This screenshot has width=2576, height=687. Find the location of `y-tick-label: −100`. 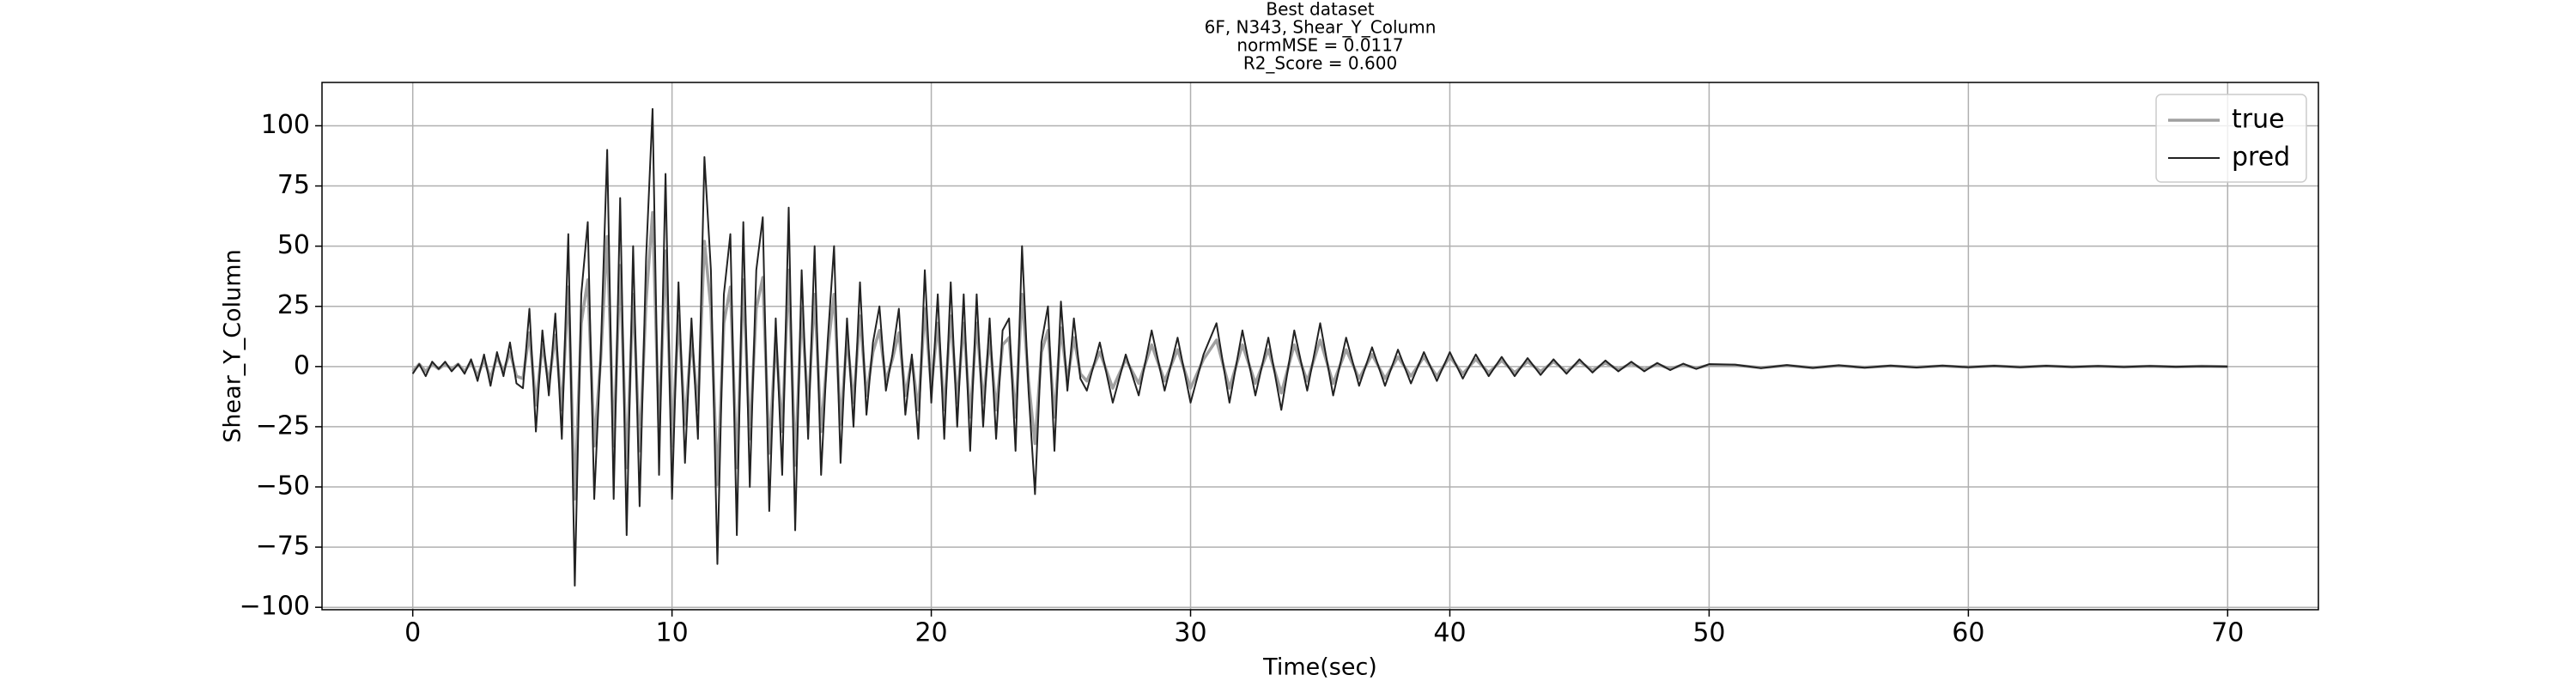

y-tick-label: −100 is located at coordinates (275, 607).